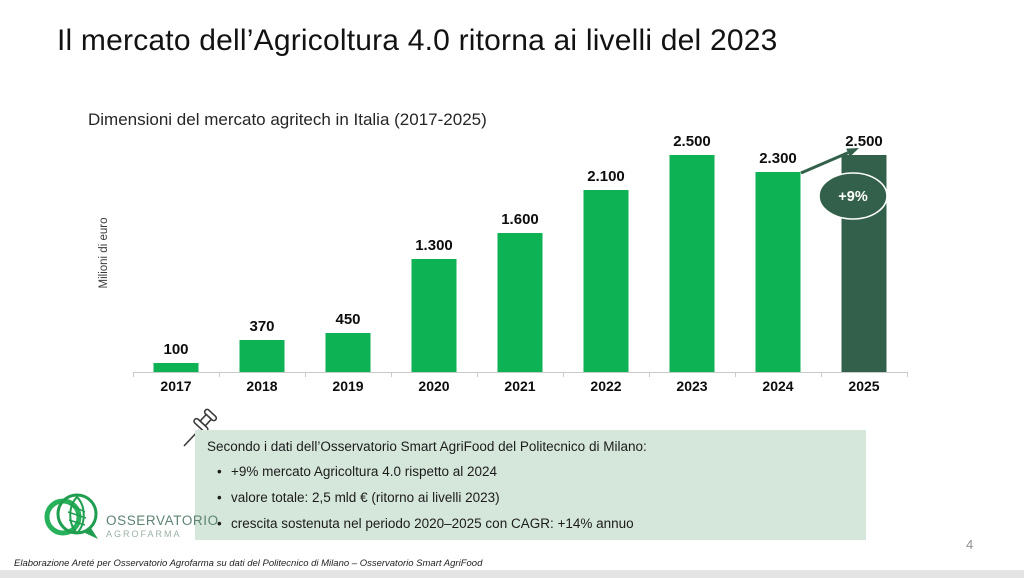 The height and width of the screenshot is (578, 1024). I want to click on bar-slot: 2.300, so click(778, 255).